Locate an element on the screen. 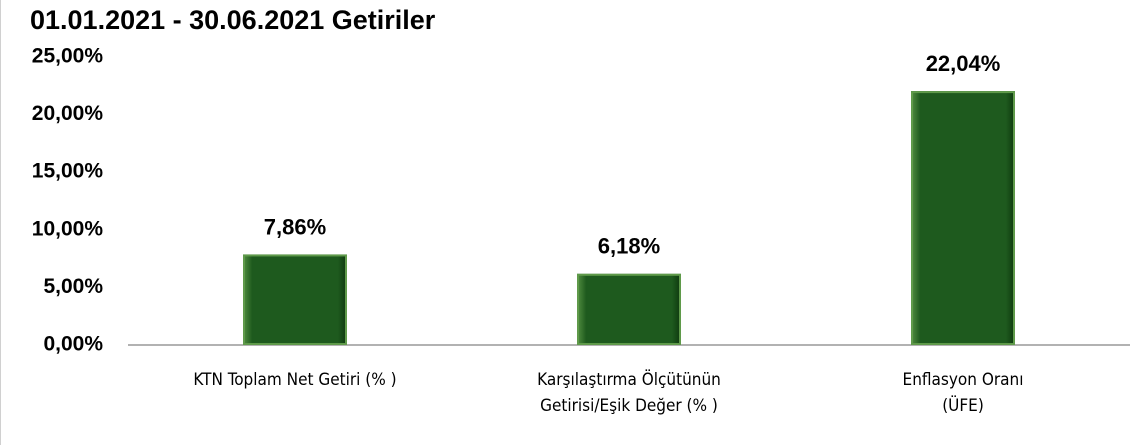  y-tick-label: 10,00% is located at coordinates (68, 228).